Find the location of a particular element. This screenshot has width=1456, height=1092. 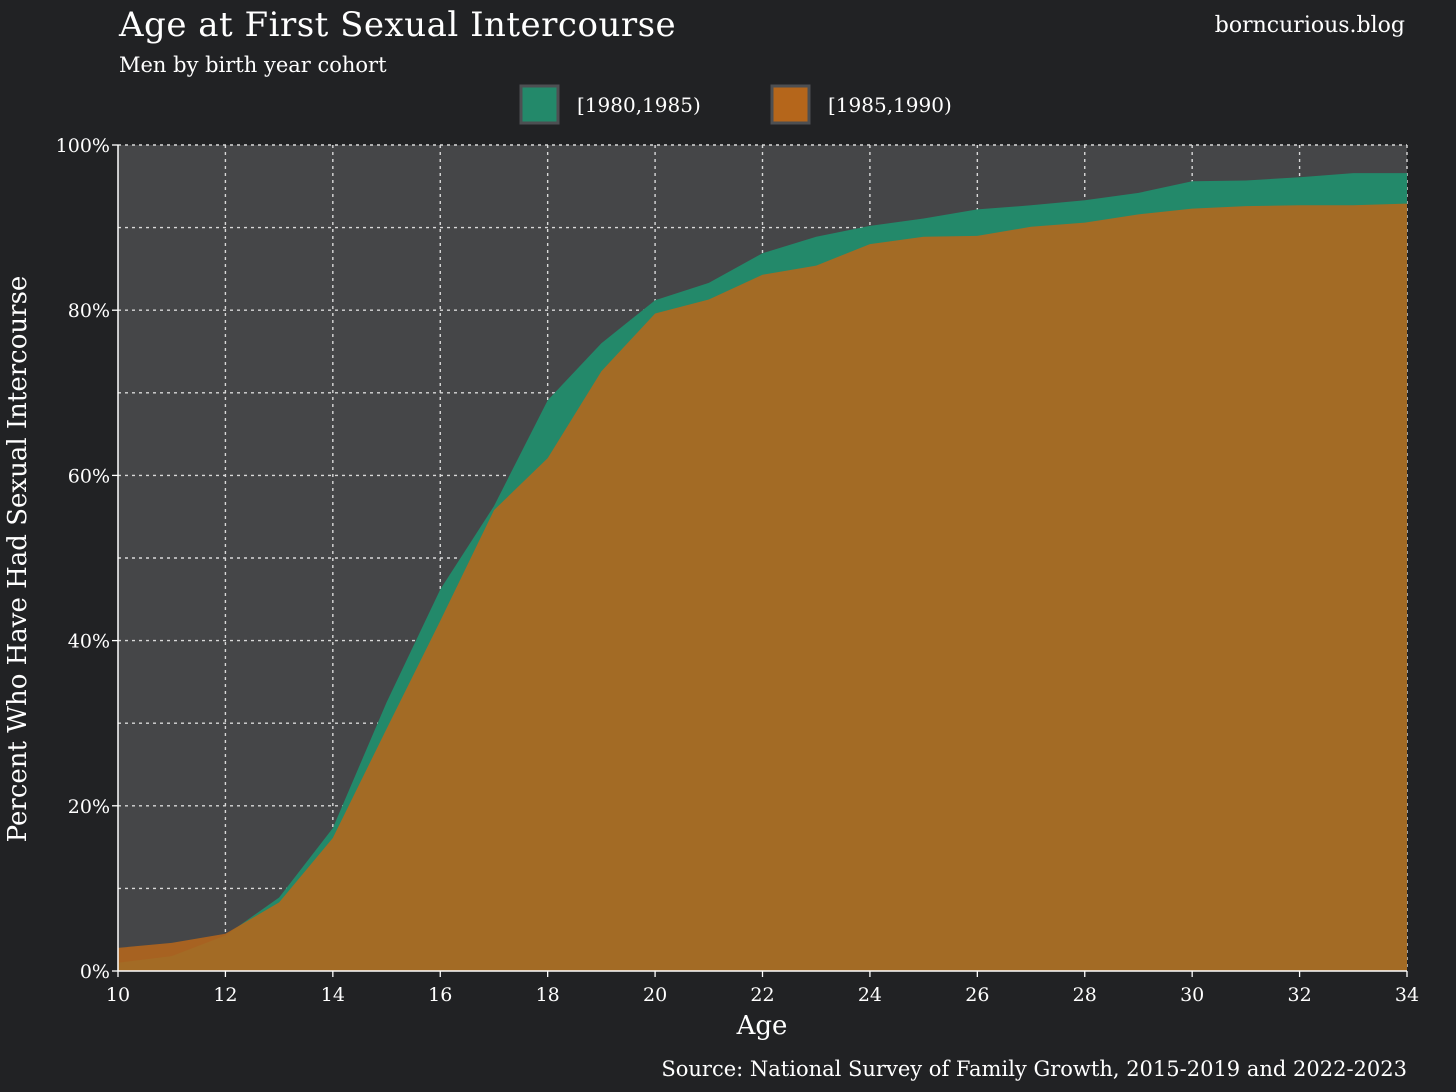

x-tick-label: 32 is located at coordinates (1299, 995).